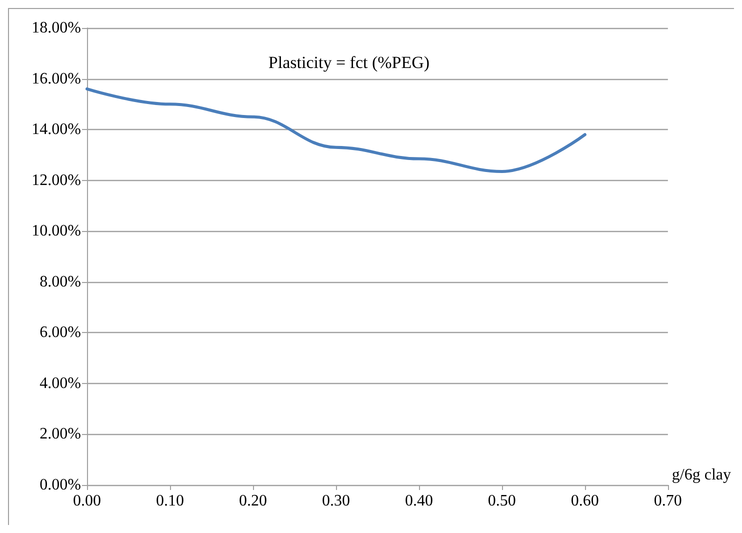 The width and height of the screenshot is (742, 533). What do you see at coordinates (56, 28) in the screenshot?
I see `y-tick-label: 18.00%` at bounding box center [56, 28].